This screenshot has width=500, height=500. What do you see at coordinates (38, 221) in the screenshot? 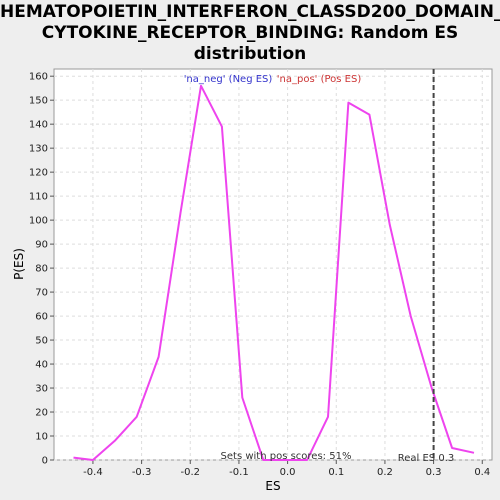
I see `y-tick-label: 100` at bounding box center [38, 221].